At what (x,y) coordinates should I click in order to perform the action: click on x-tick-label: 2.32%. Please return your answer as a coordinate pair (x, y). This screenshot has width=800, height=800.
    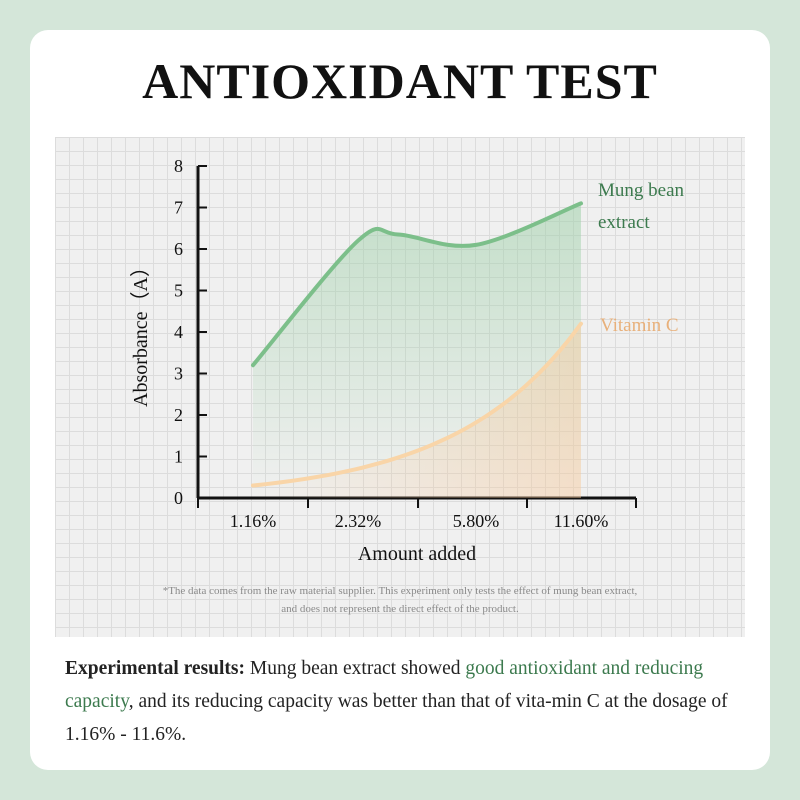
    Looking at the image, I should click on (358, 521).